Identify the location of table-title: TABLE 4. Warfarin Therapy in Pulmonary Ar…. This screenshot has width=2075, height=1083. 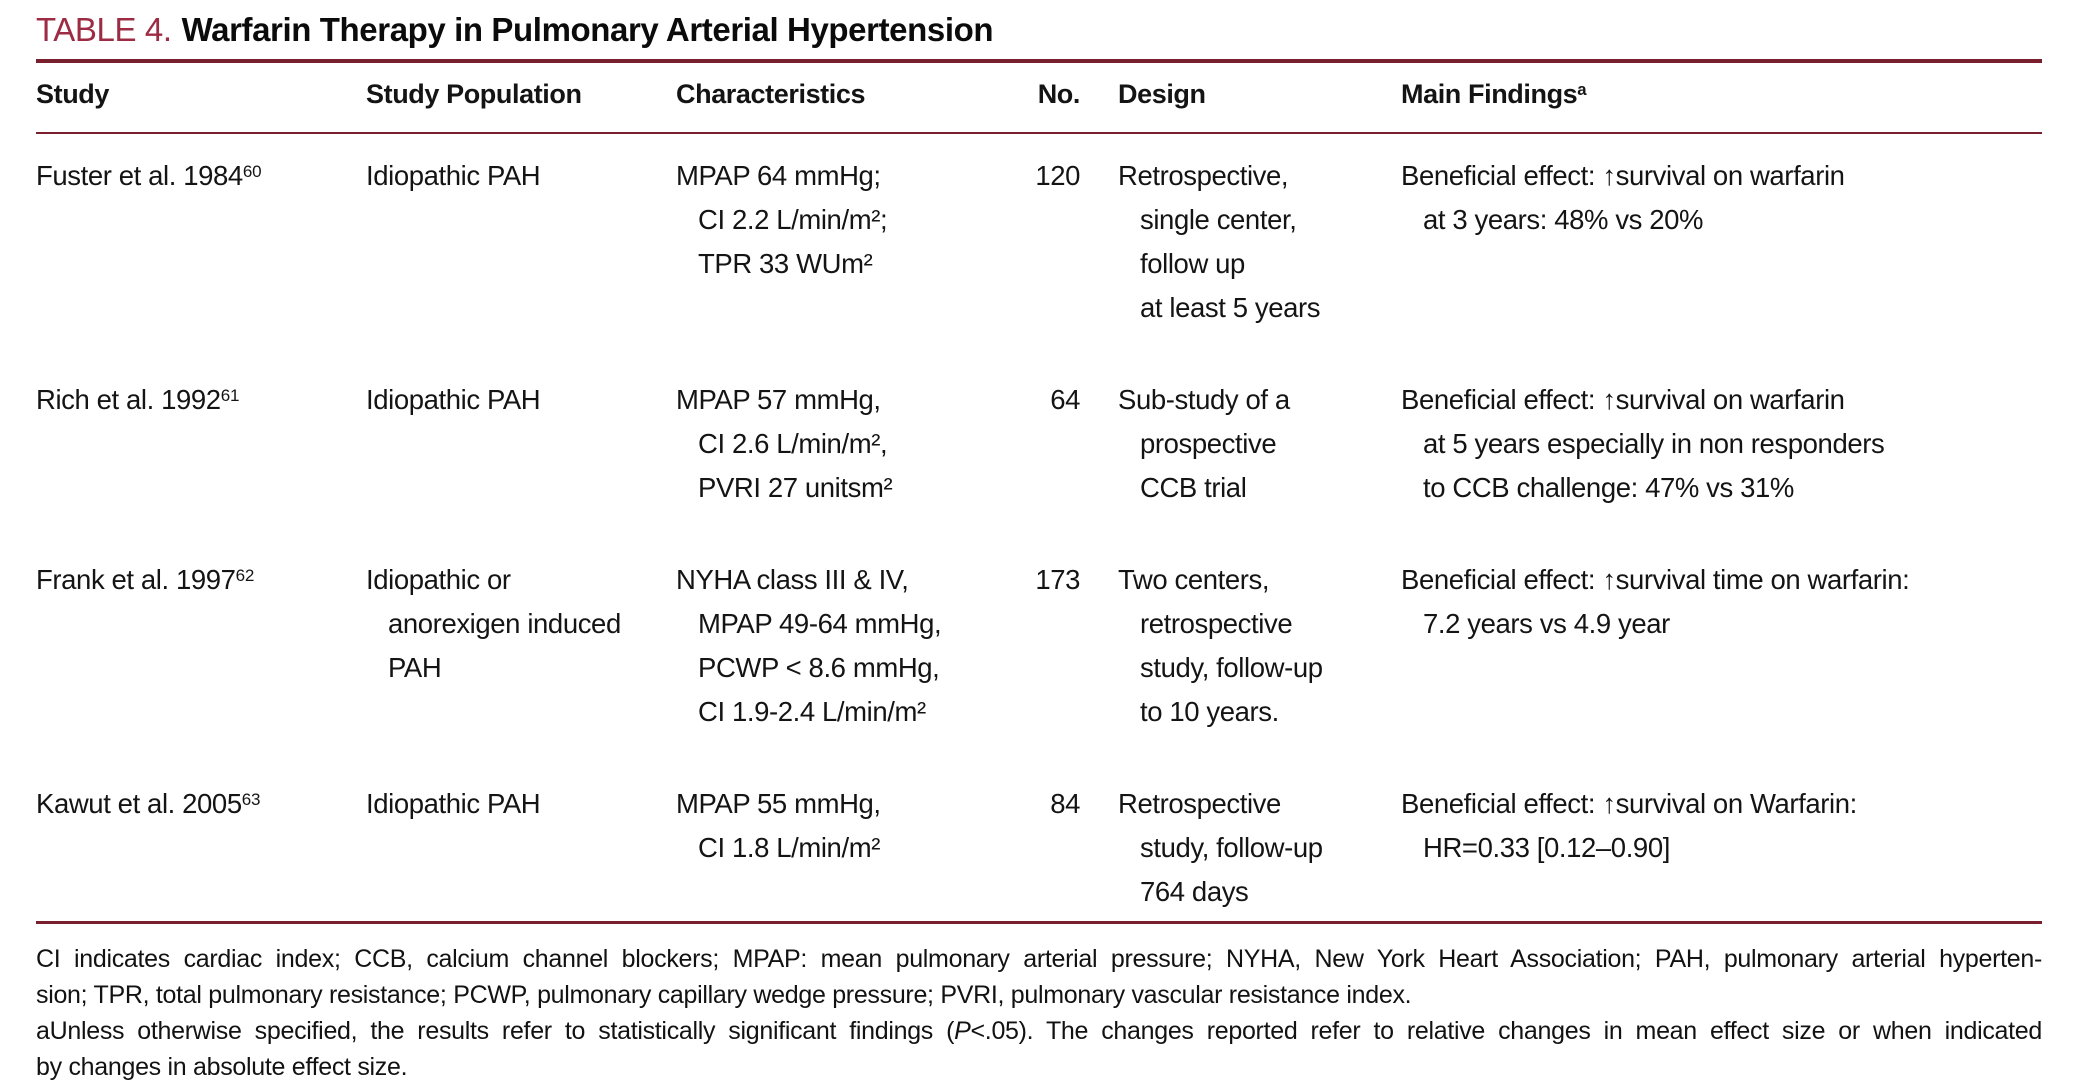
(1039, 30).